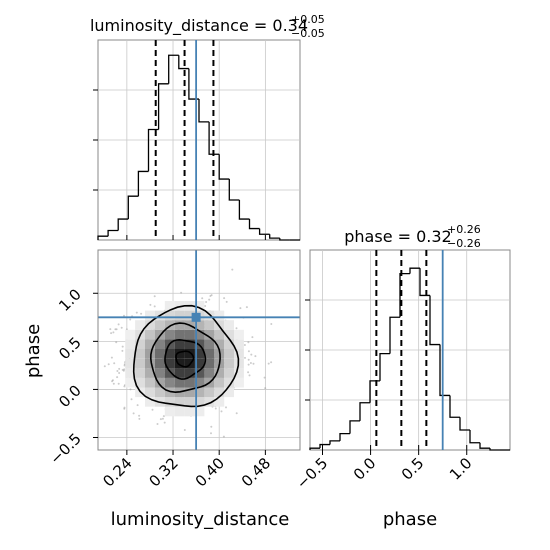  What do you see at coordinates (210, 472) in the screenshot?
I see `x-tick-label: 0.40` at bounding box center [210, 472].